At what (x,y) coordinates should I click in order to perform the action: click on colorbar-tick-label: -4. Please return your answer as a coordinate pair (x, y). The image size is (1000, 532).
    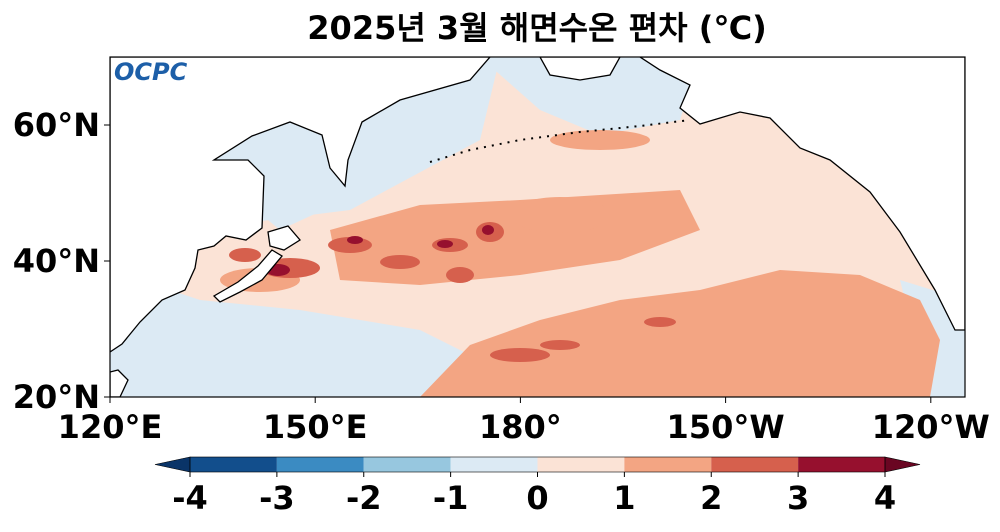
    Looking at the image, I should click on (190, 498).